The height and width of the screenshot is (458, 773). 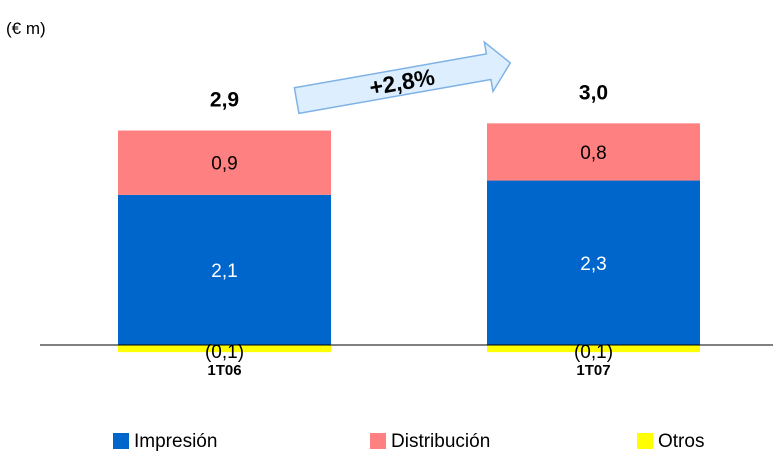 I want to click on bar-segment-otros-1t07, so click(x=593, y=349).